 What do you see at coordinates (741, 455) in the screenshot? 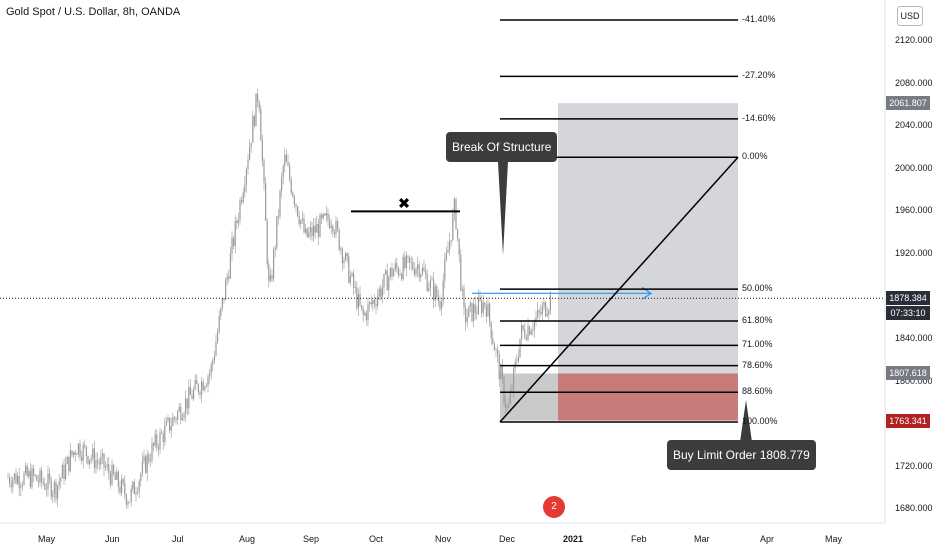
I see `buy-limit-callout: Buy Limit Order 1808.779` at bounding box center [741, 455].